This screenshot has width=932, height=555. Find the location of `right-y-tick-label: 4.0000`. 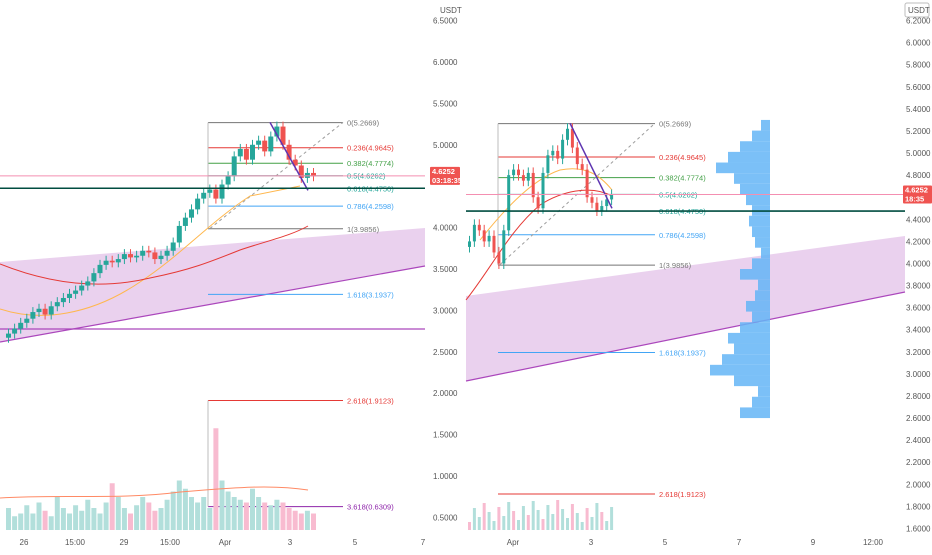

right-y-tick-label: 4.0000 is located at coordinates (918, 263).